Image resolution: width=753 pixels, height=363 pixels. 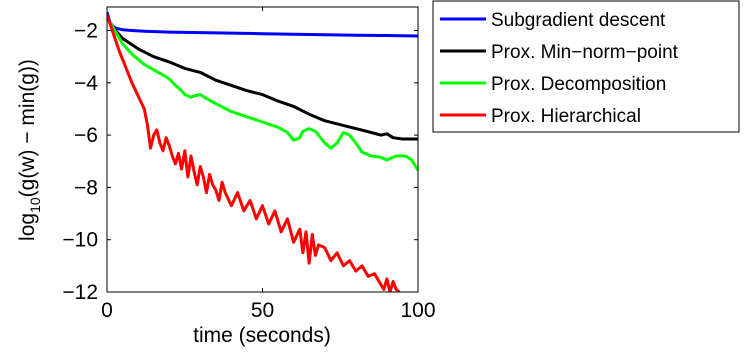 I want to click on legend-label-2: Prox. Decomposition, so click(x=578, y=84).